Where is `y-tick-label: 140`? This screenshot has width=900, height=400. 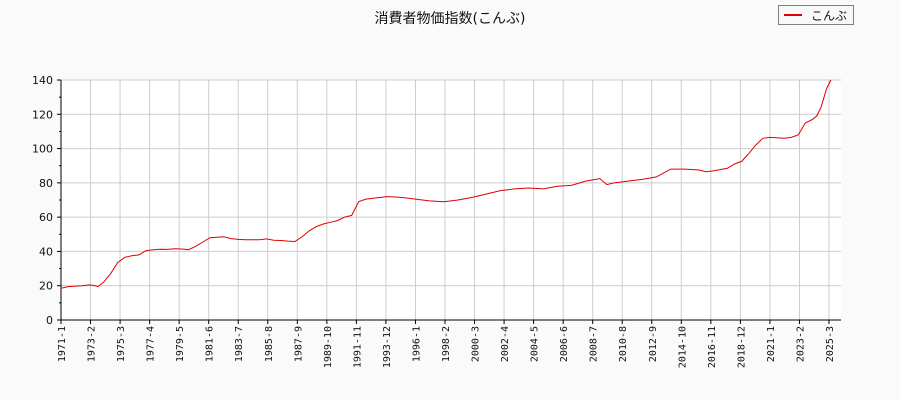
y-tick-label: 140 is located at coordinates (42, 80).